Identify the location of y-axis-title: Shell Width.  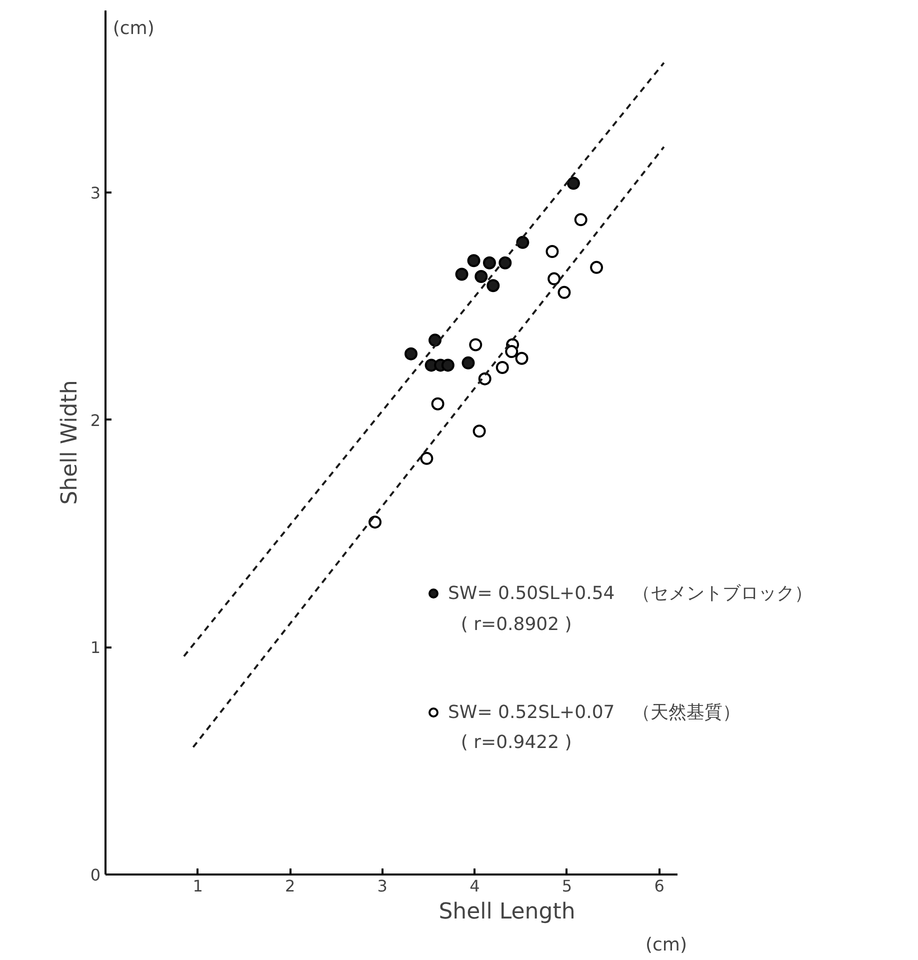
(69, 442).